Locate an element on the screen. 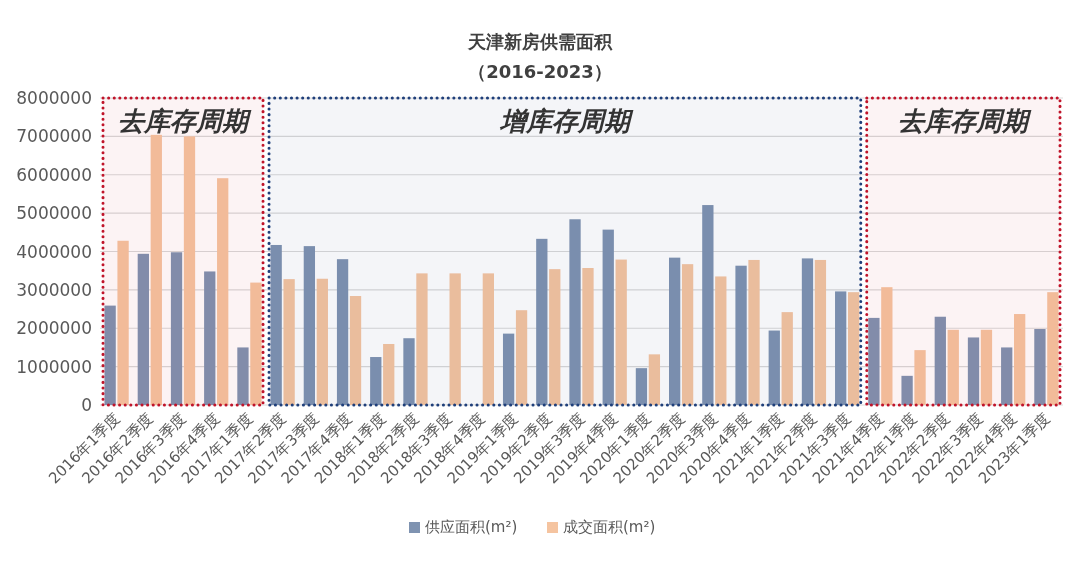 Image resolution: width=1080 pixels, height=563 pixels. legend-label: 成交面积(m²) is located at coordinates (609, 527).